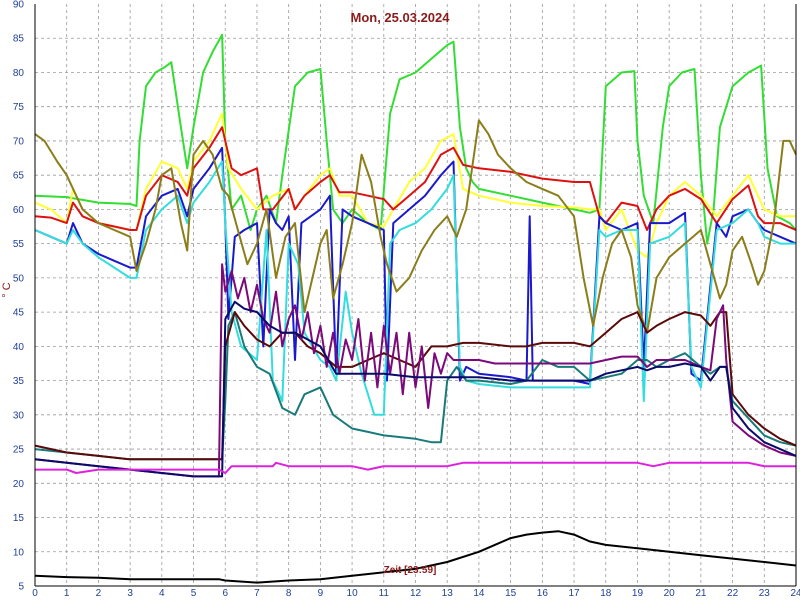 The height and width of the screenshot is (600, 800). What do you see at coordinates (321, 593) in the screenshot?
I see `x-tick-label: 9` at bounding box center [321, 593].